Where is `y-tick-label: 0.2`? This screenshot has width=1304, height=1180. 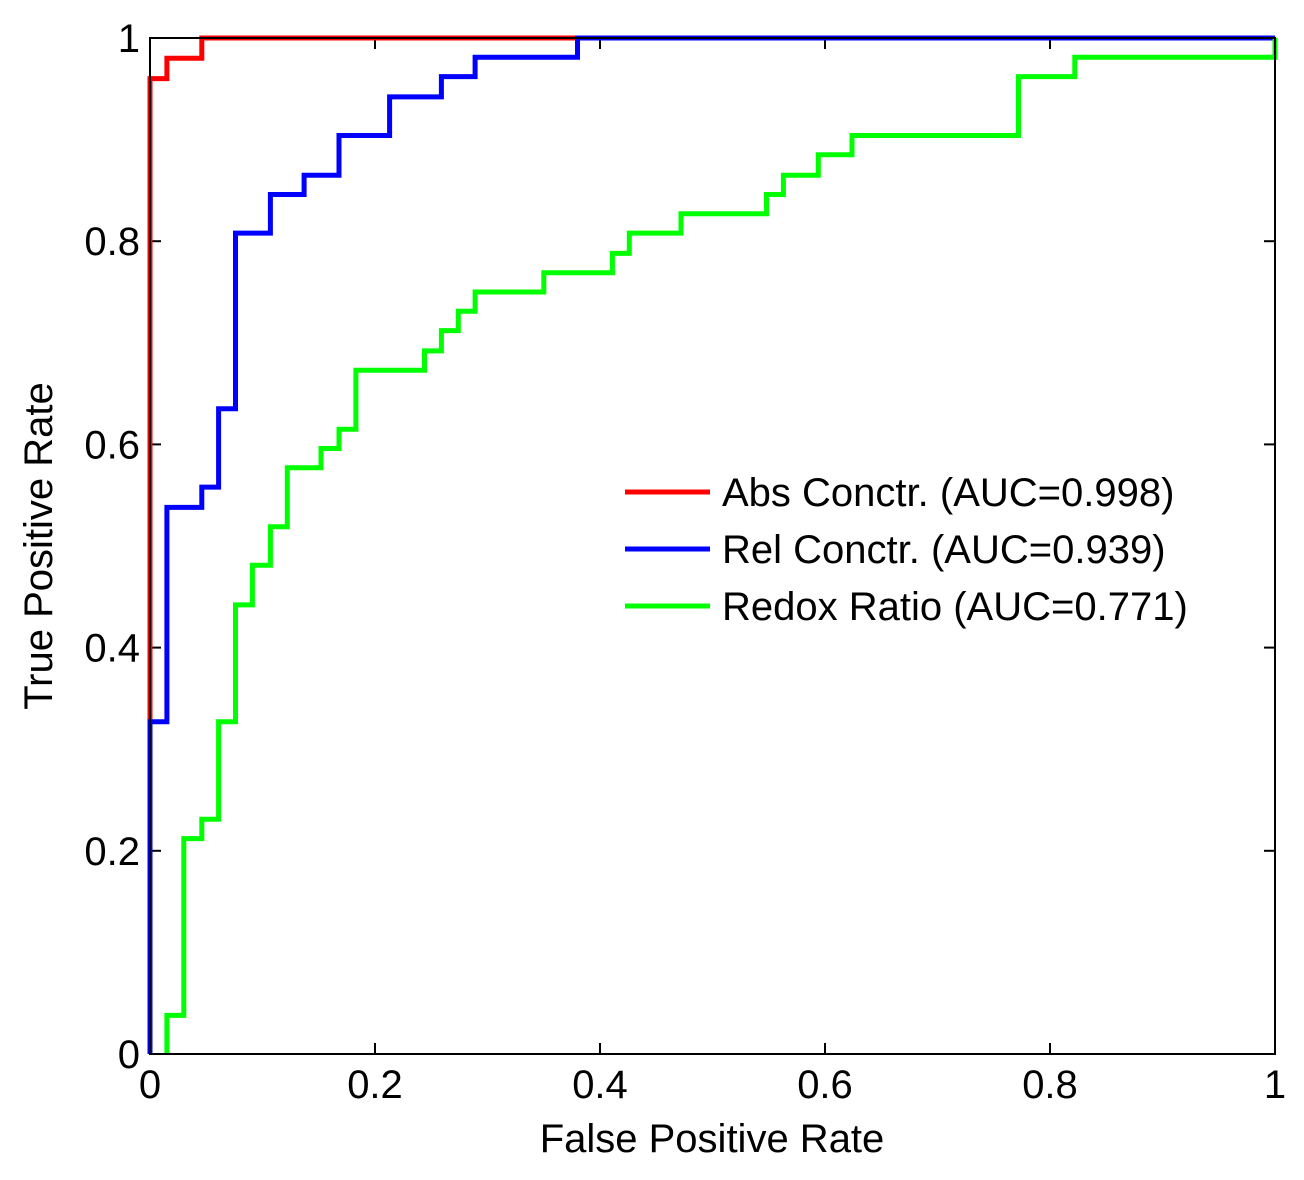 y-tick-label: 0.2 is located at coordinates (112, 852).